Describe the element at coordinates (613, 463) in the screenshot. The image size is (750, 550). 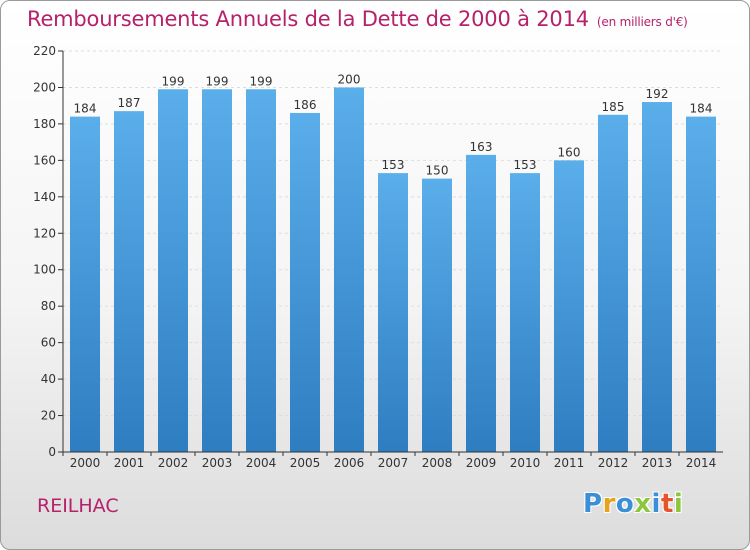
I see `x-tick-label: 2012` at that location.